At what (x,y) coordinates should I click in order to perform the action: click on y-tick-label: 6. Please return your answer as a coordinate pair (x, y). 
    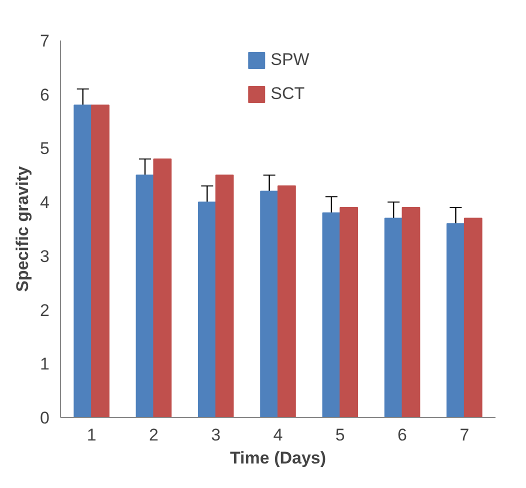
    Looking at the image, I should click on (45, 94).